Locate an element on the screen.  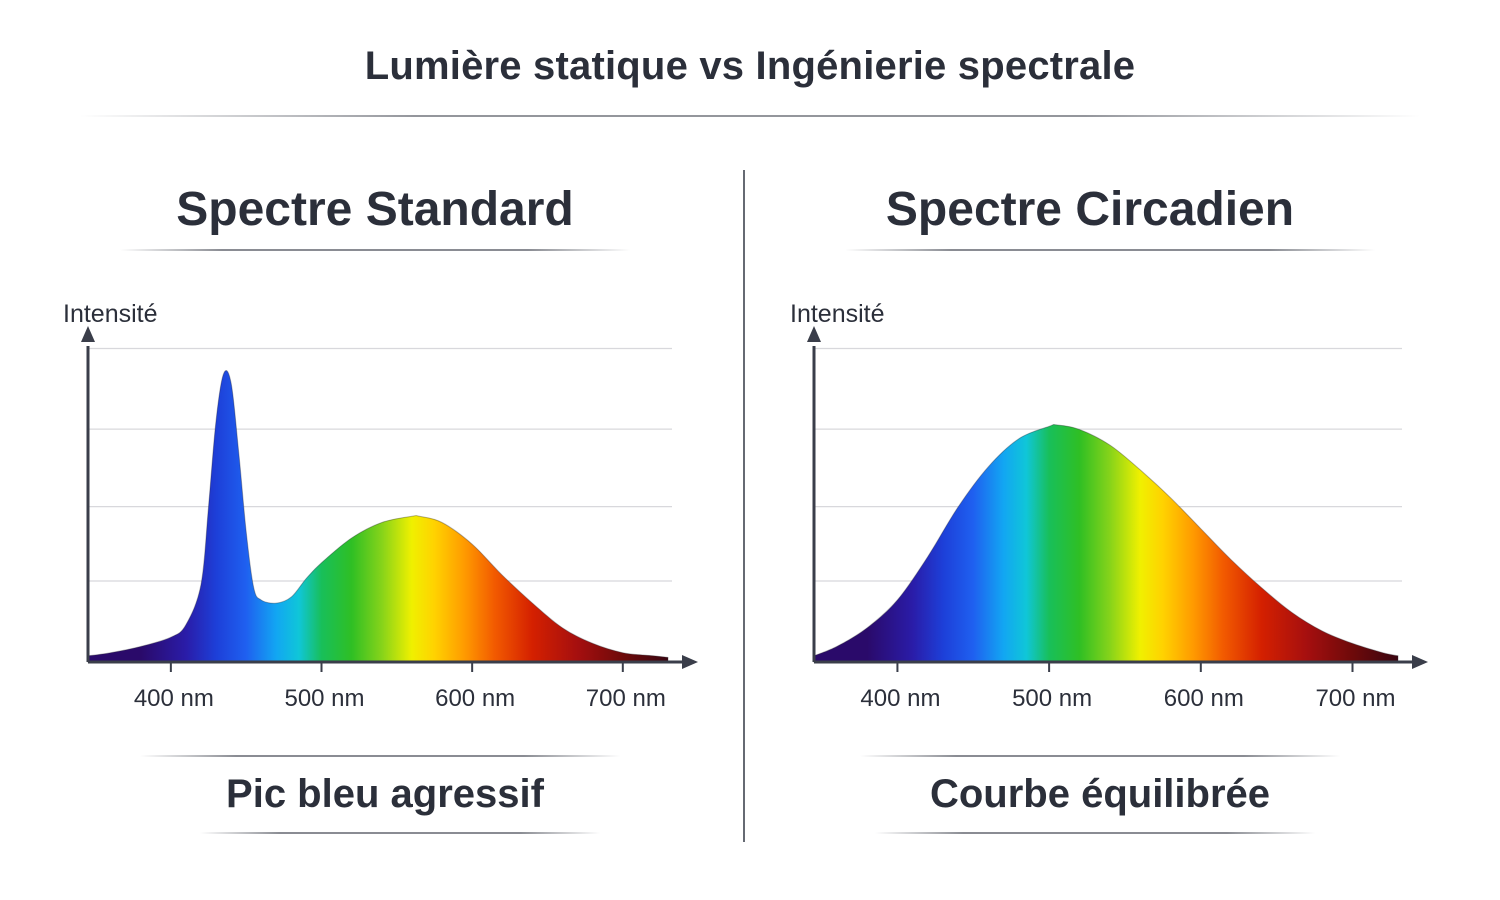
panel-divider is located at coordinates (744, 506).